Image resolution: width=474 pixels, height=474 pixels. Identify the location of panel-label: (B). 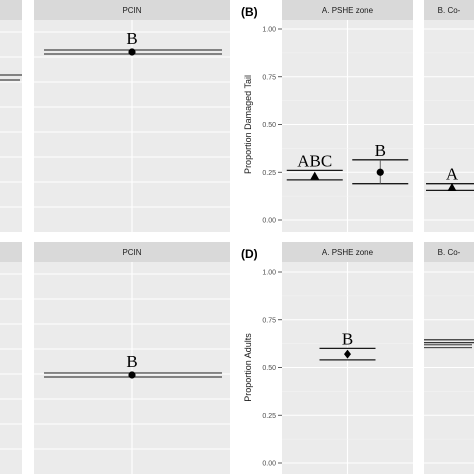
(249, 12).